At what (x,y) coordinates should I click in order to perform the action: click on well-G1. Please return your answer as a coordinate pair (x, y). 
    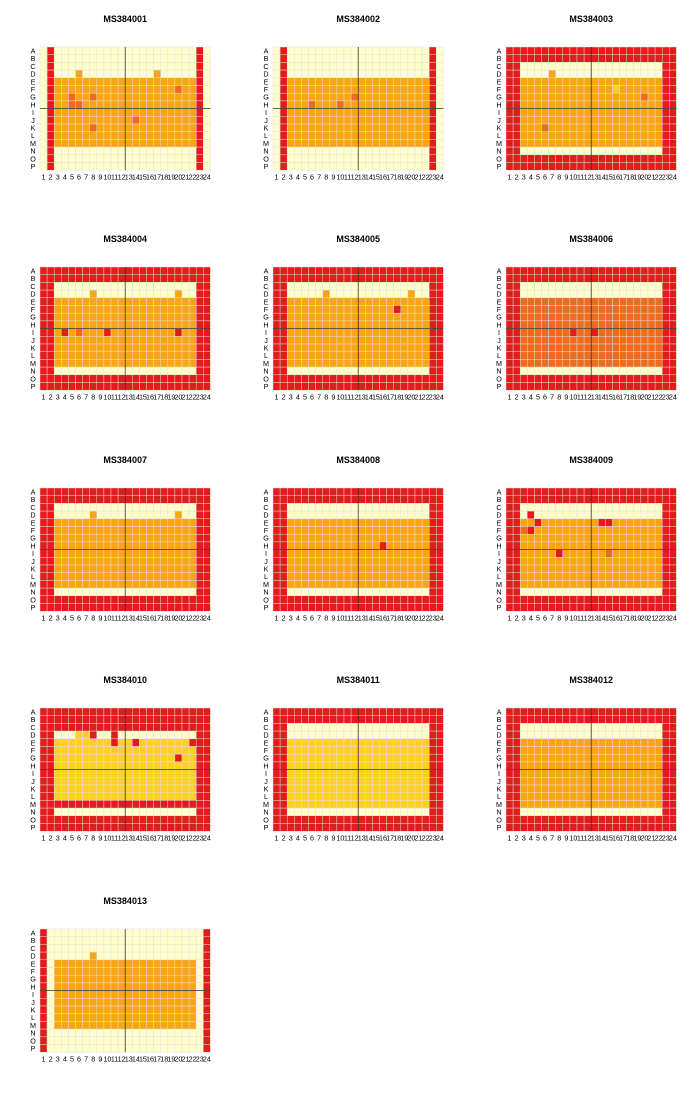
    Looking at the image, I should click on (43, 758).